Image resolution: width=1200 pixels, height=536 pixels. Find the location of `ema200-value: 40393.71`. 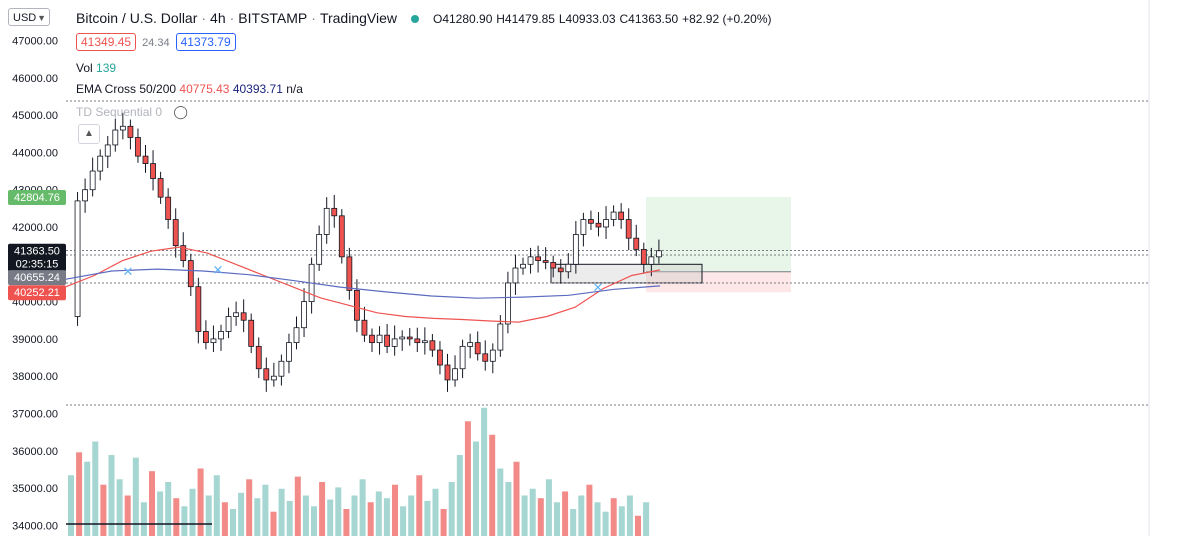

ema200-value: 40393.71 is located at coordinates (257, 89).